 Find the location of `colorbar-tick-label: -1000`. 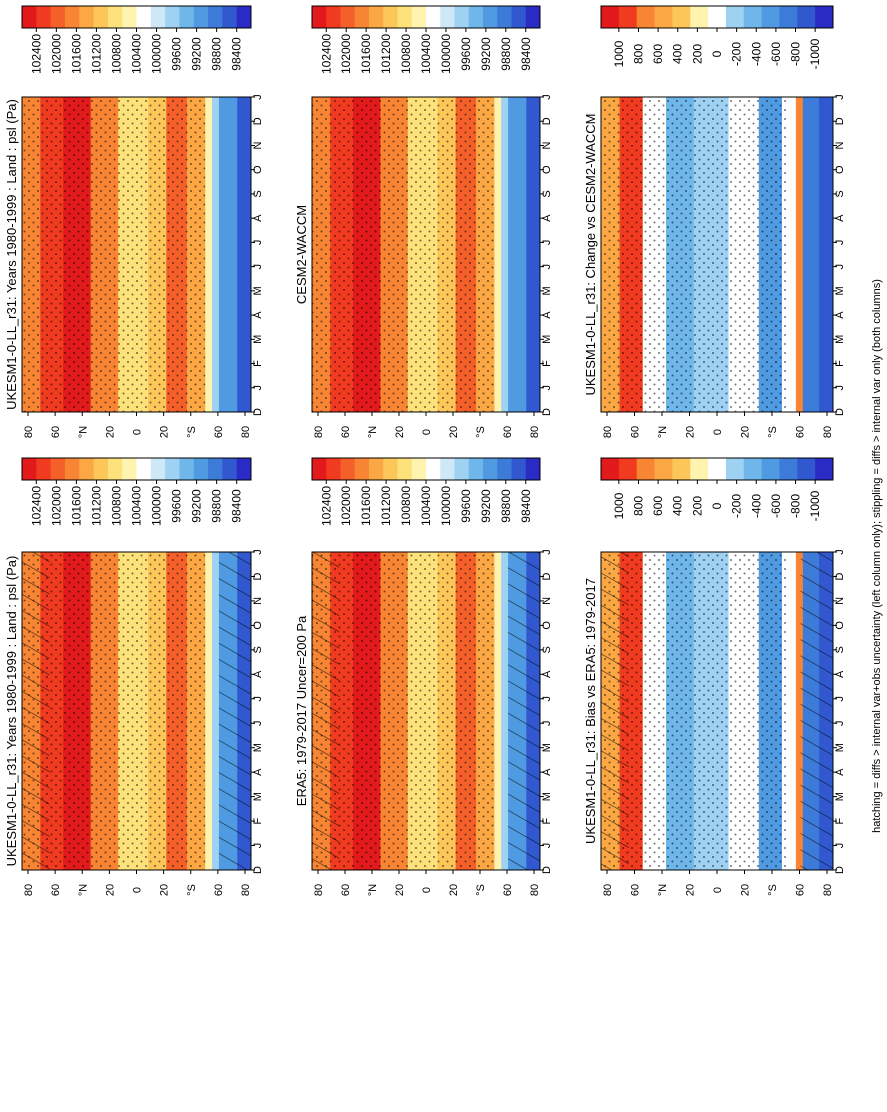

colorbar-tick-label: -1000 is located at coordinates (815, 505).